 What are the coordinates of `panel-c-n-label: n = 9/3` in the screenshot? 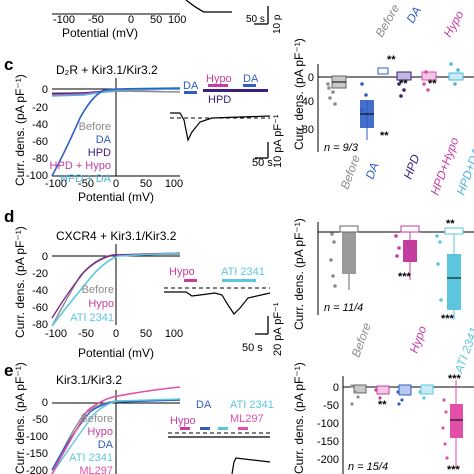 It's located at (341, 148).